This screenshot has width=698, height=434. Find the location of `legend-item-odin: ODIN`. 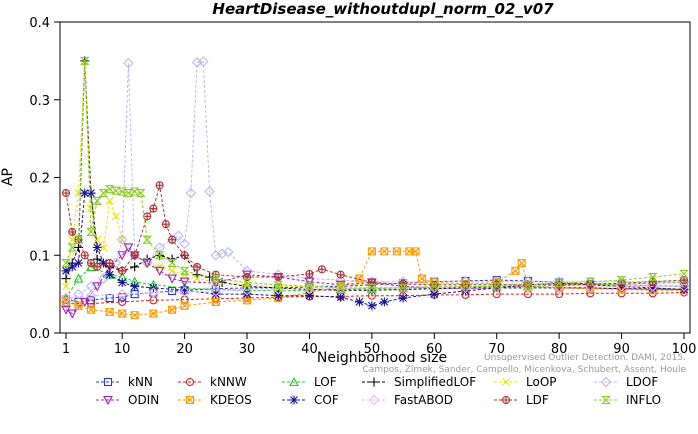

legend-item-odin: ODIN is located at coordinates (127, 400).